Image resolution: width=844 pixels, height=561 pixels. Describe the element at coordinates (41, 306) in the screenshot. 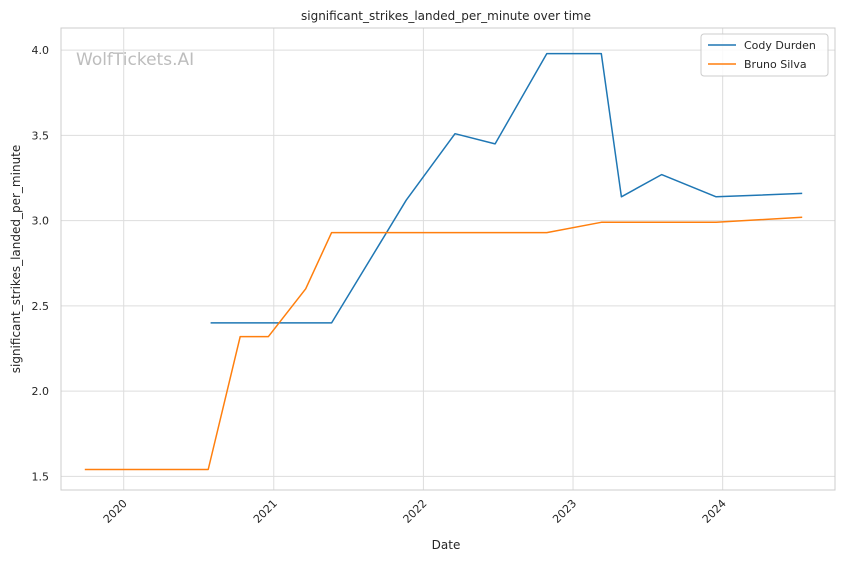

I see `y-tick-label: 2.5` at that location.